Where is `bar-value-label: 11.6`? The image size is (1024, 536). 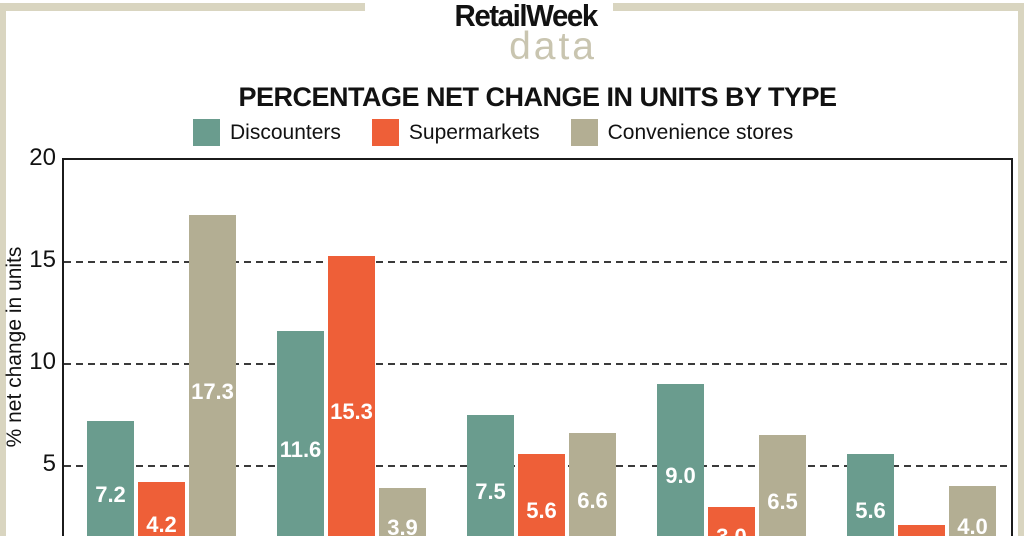 bar-value-label: 11.6 is located at coordinates (300, 449).